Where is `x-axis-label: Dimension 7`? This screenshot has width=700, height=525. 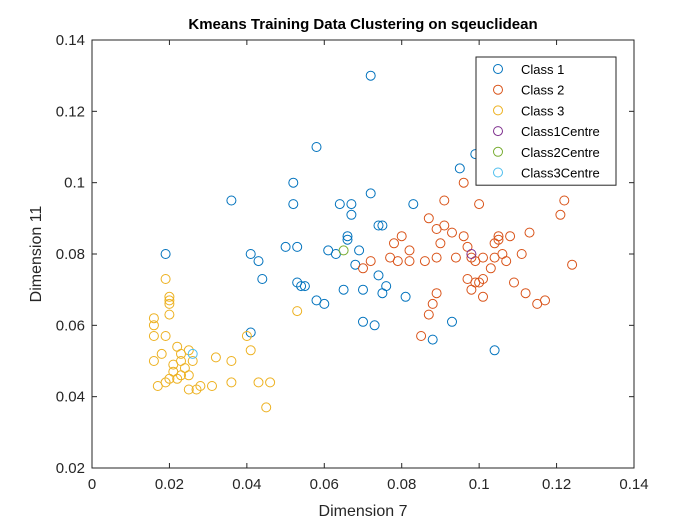 x-axis-label: Dimension 7 is located at coordinates (363, 511).